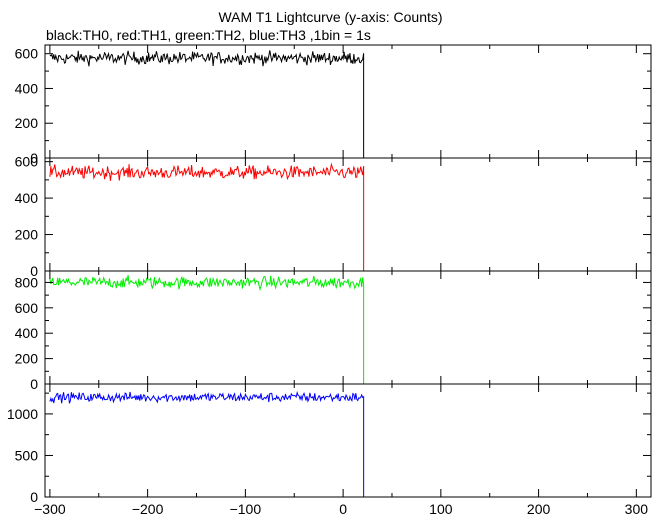 This screenshot has height=515, width=661. Describe the element at coordinates (343, 508) in the screenshot. I see `x-tick-label: 0` at that location.